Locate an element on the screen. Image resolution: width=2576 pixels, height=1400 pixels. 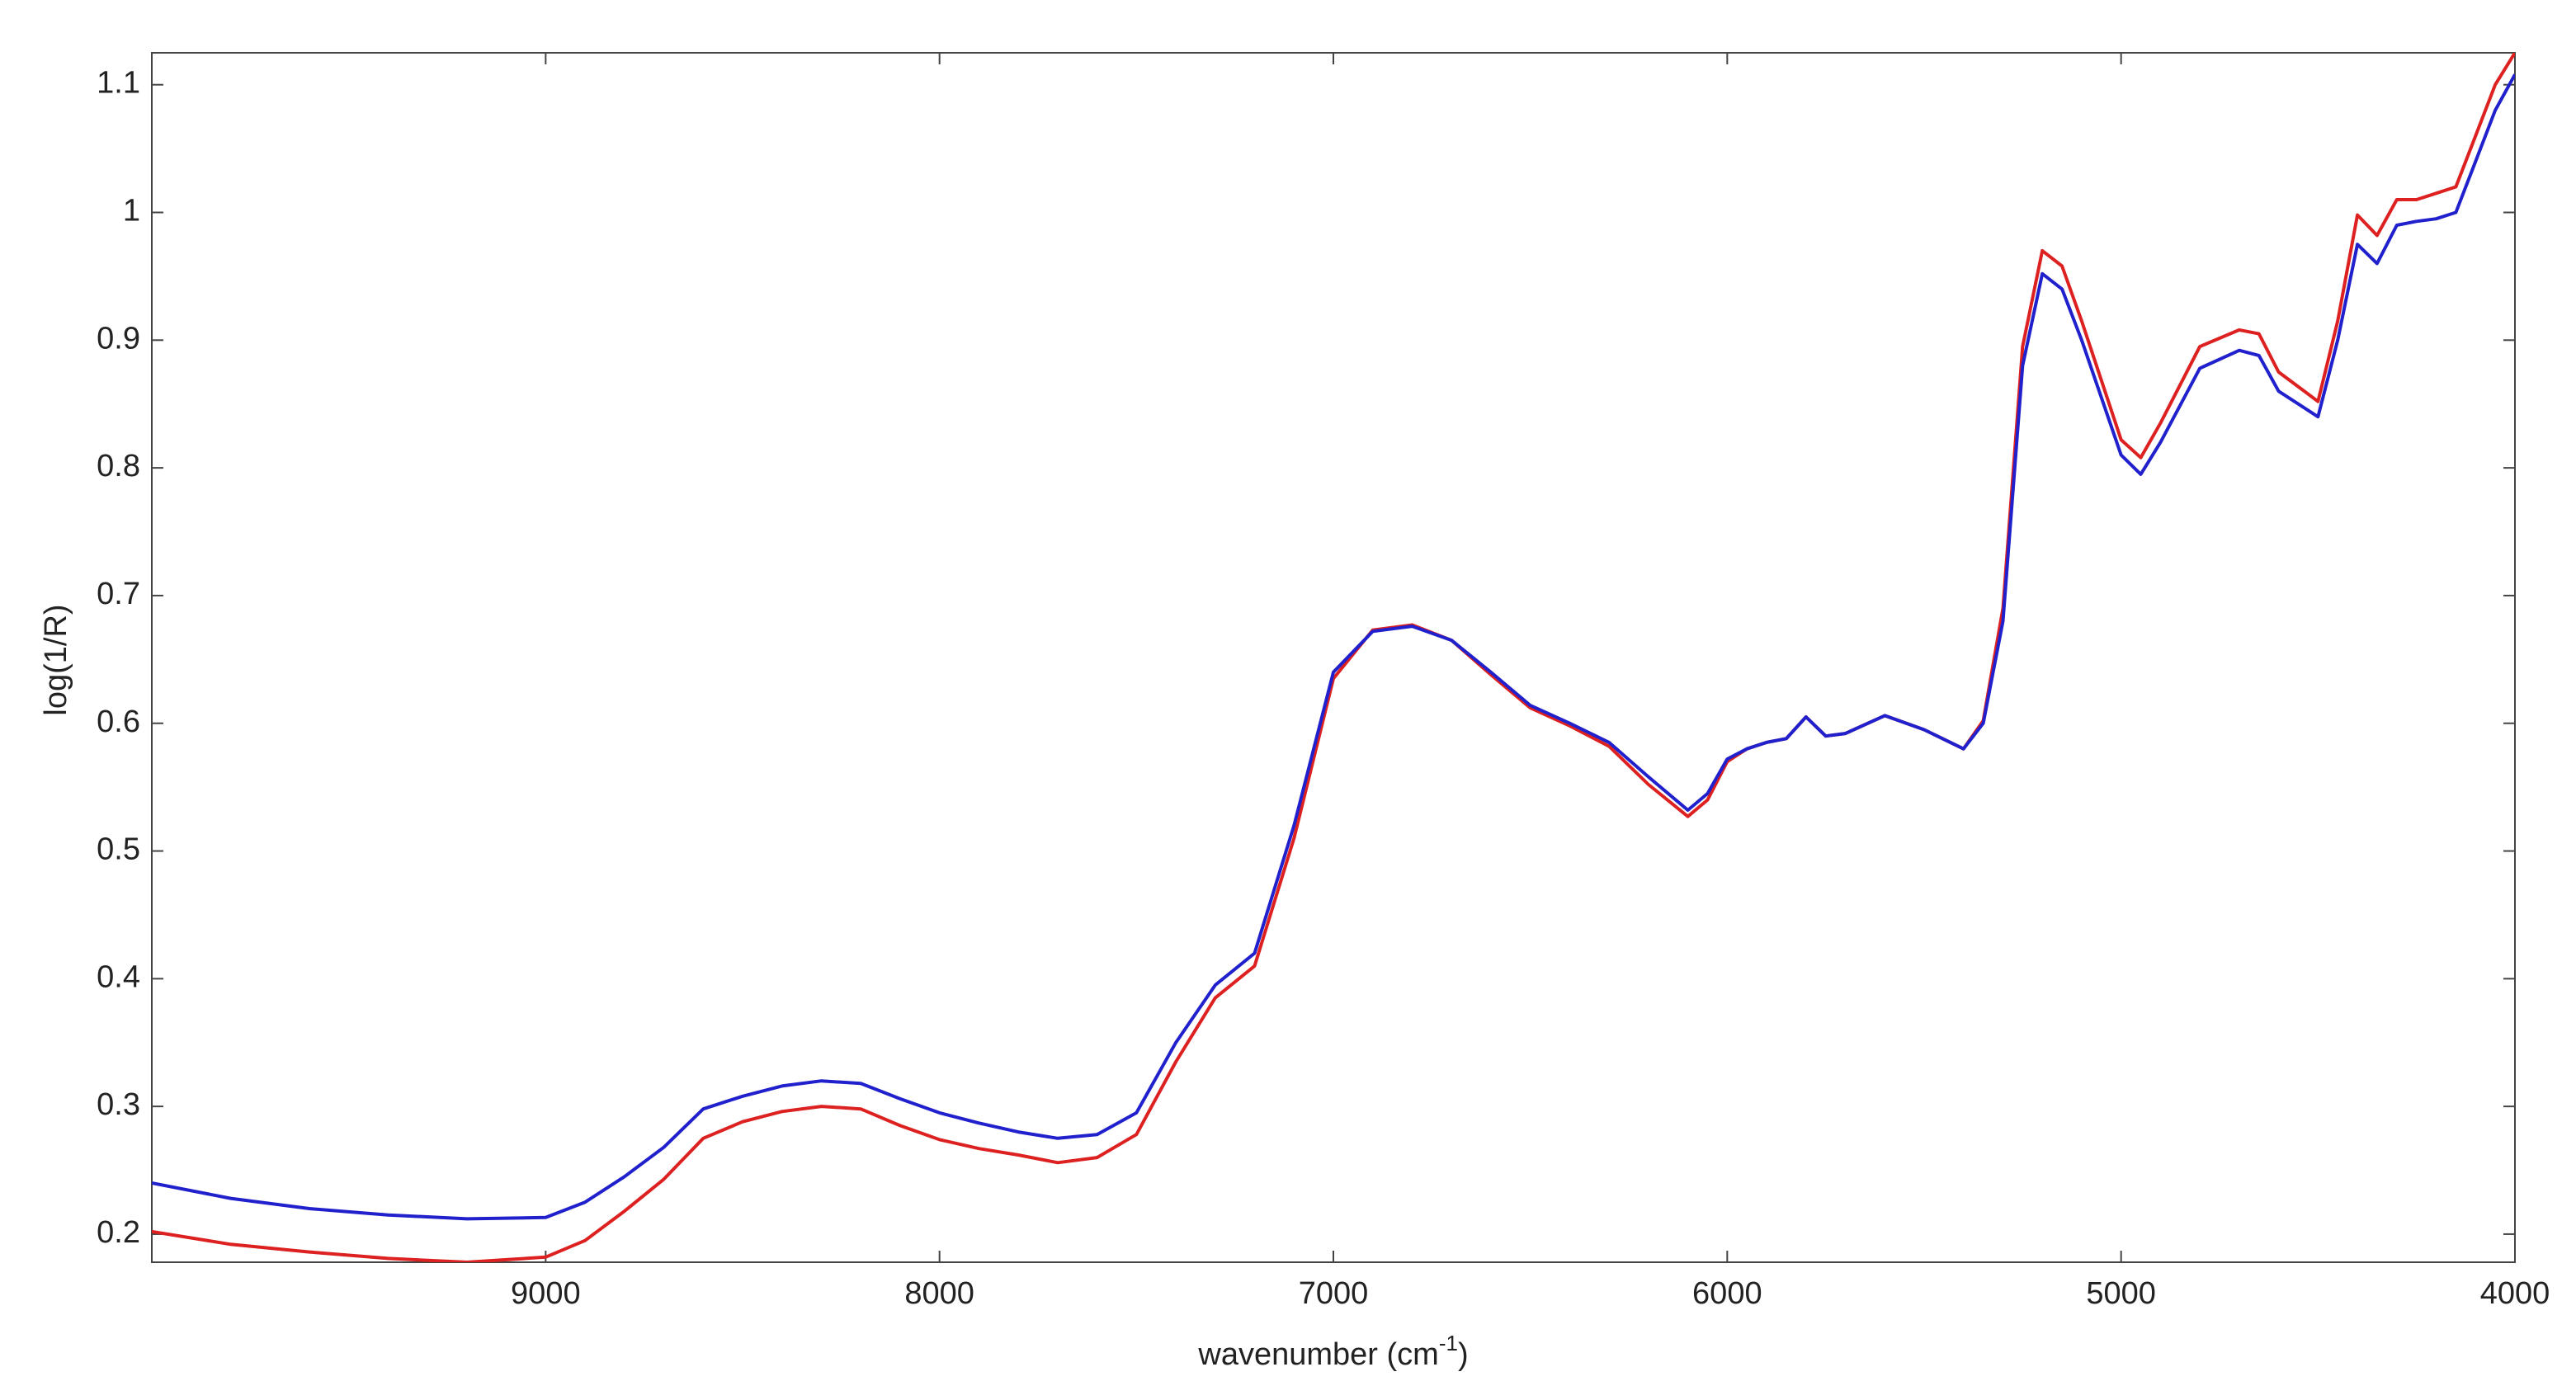
y-axis-label: log(1/R) is located at coordinates (56, 659).